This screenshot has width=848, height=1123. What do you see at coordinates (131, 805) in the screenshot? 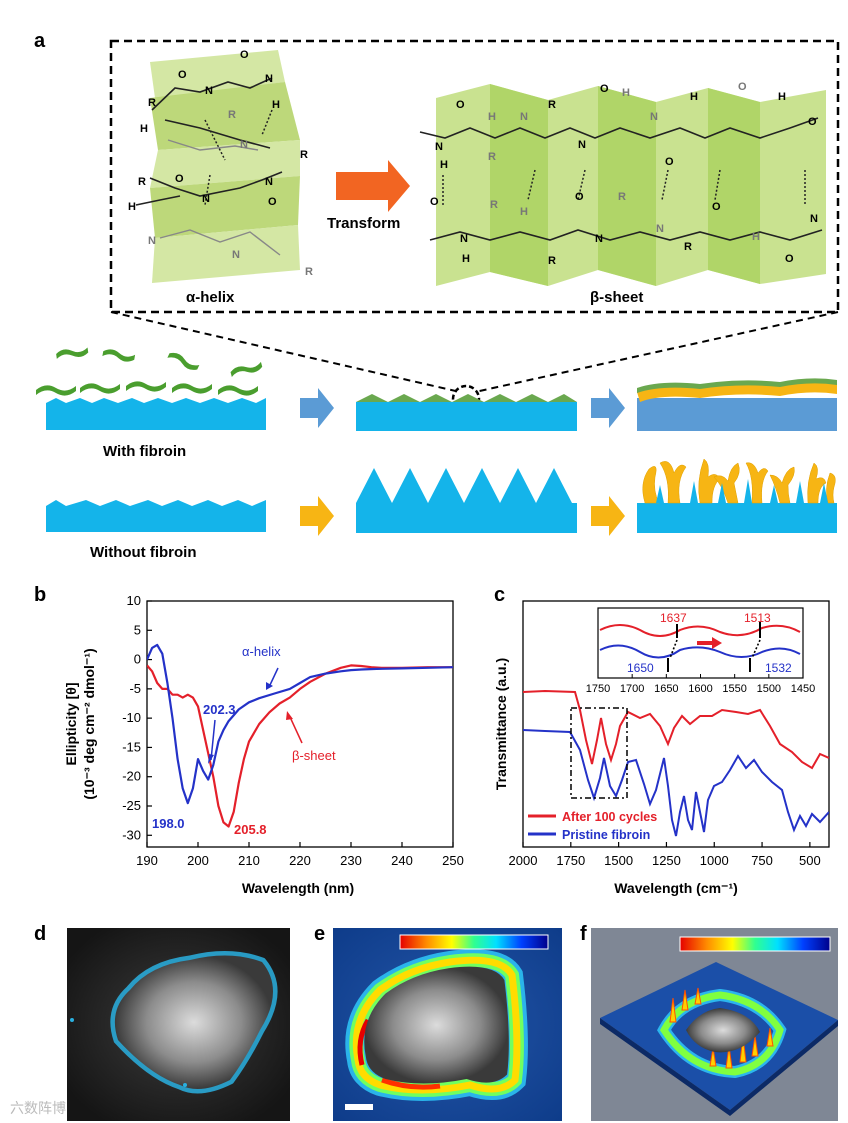
I see `y-tick-label-b: -25` at bounding box center [131, 805].